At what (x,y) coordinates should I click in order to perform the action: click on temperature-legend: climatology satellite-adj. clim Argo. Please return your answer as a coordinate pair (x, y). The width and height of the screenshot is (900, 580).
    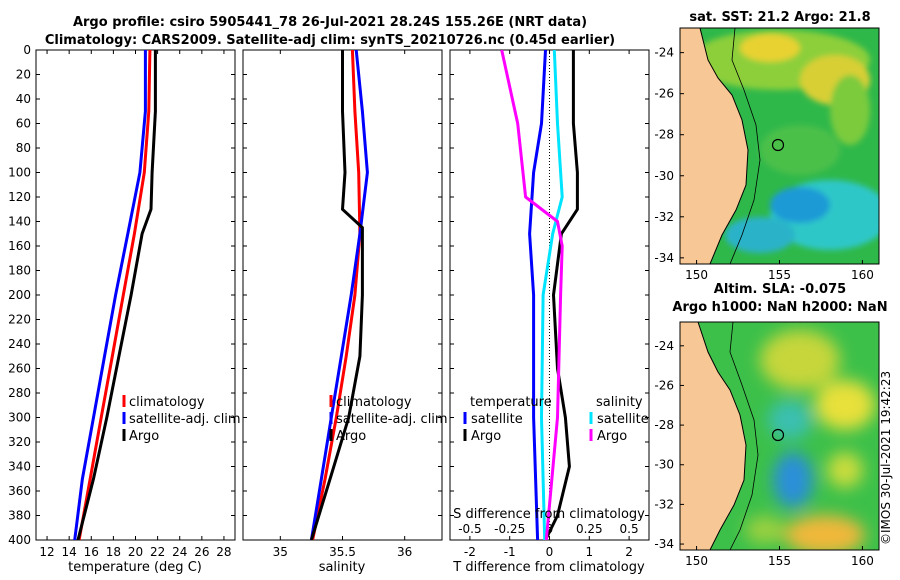
    Looking at the image, I should click on (181, 419).